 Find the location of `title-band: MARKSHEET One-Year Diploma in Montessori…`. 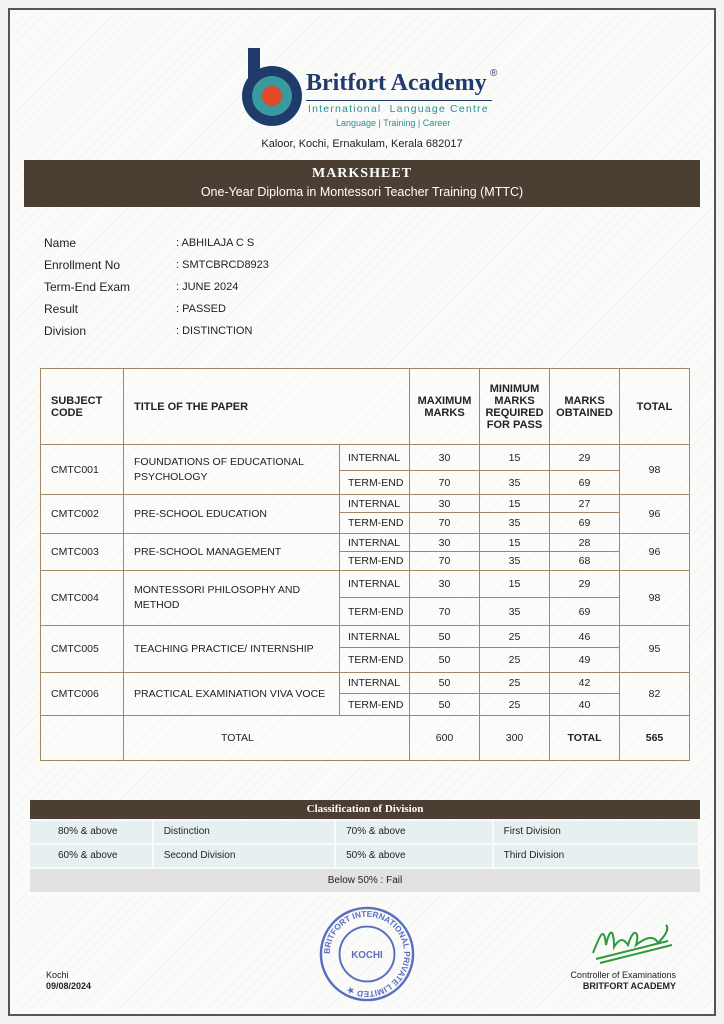

title-band: MARKSHEET One-Year Diploma in Montessori… is located at coordinates (362, 183).